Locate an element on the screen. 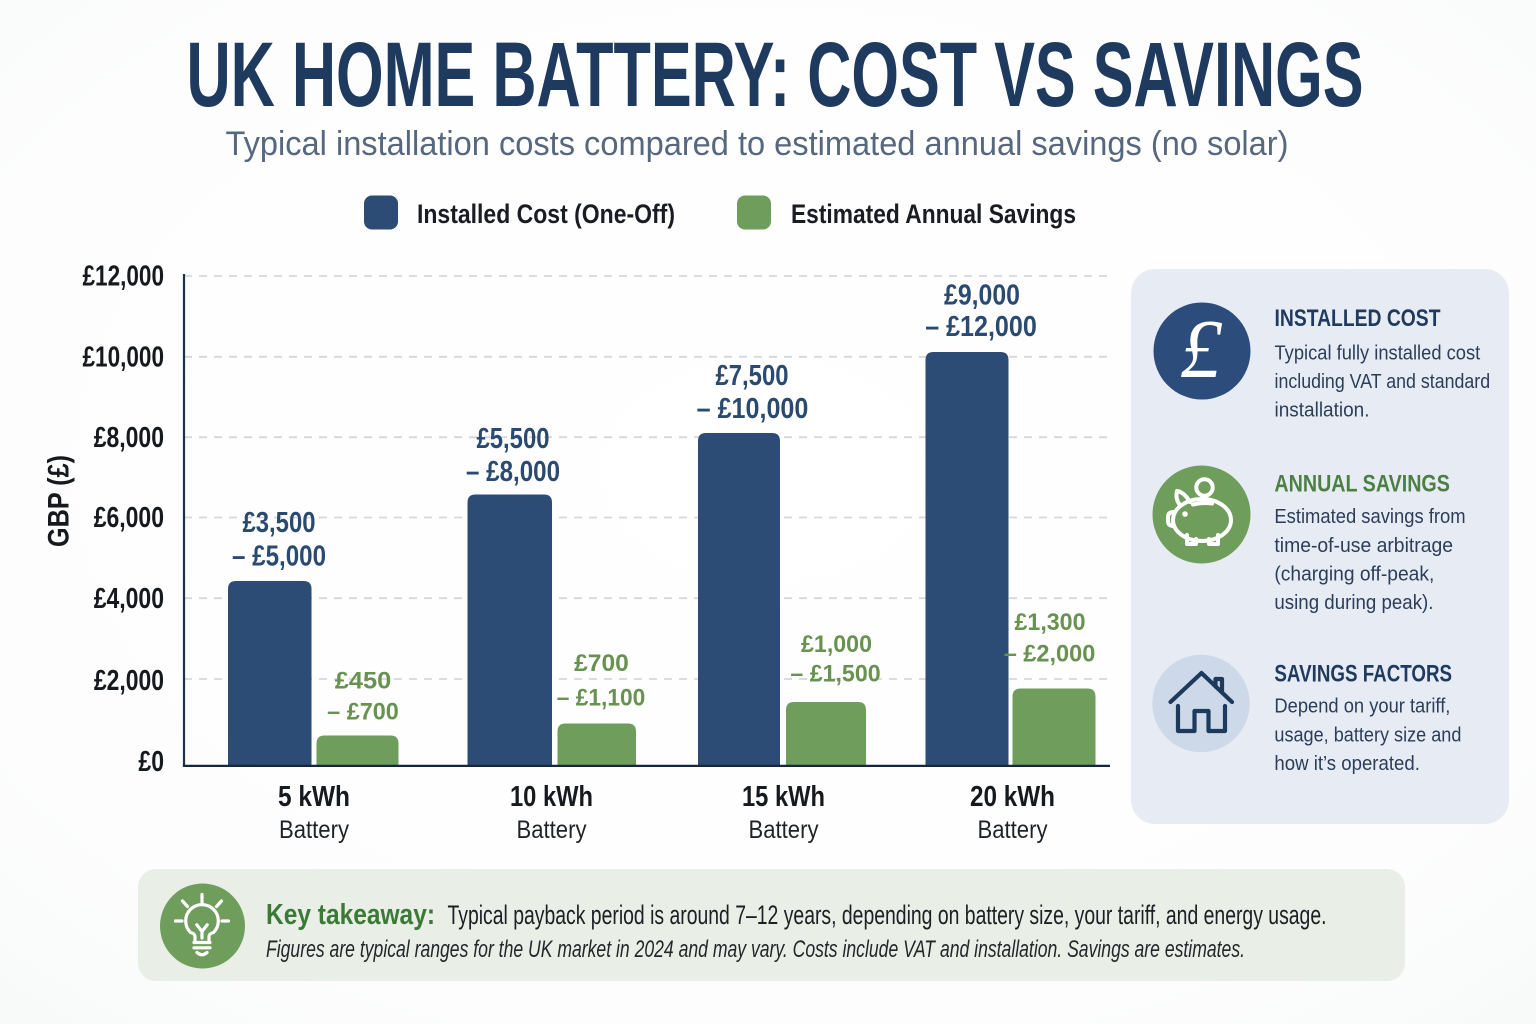 The height and width of the screenshot is (1029, 1536). svg-text: £9,000 is located at coordinates (982, 296).